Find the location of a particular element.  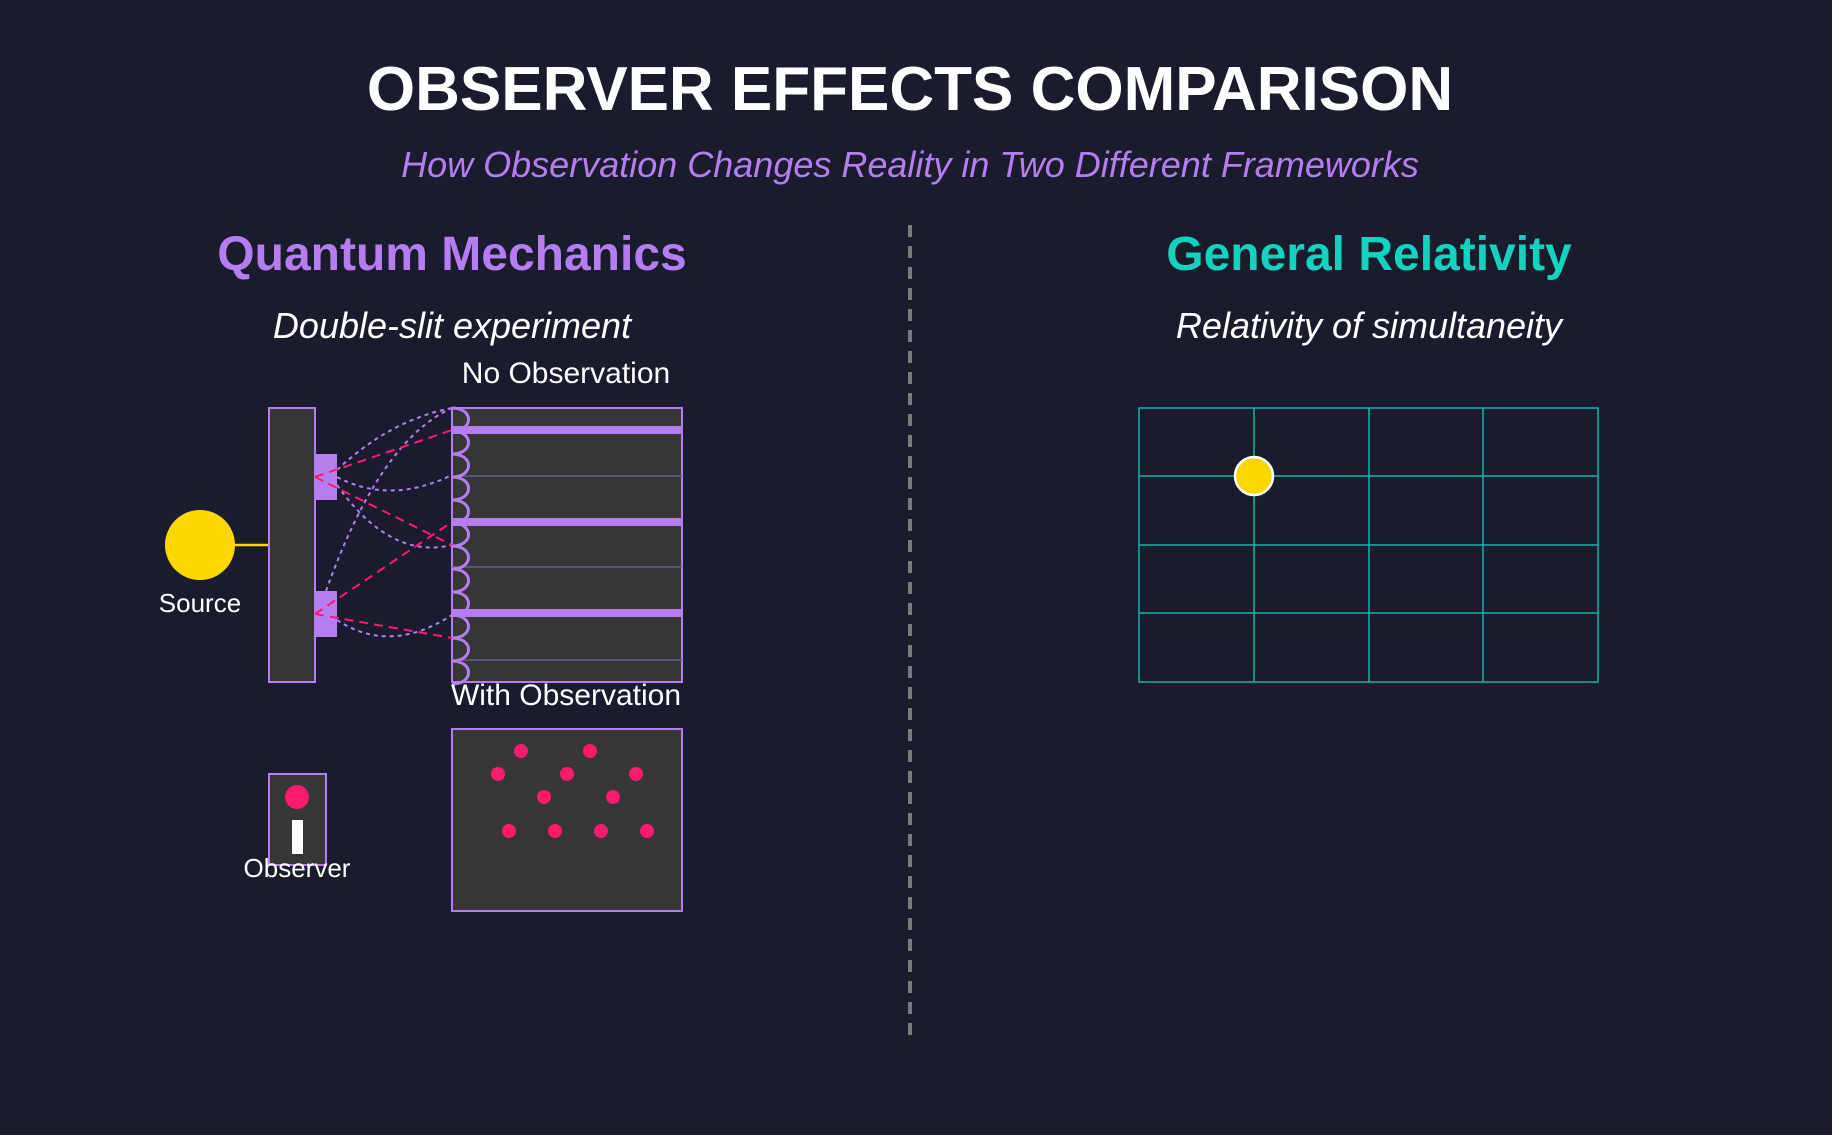

upper-slit is located at coordinates (326, 477).